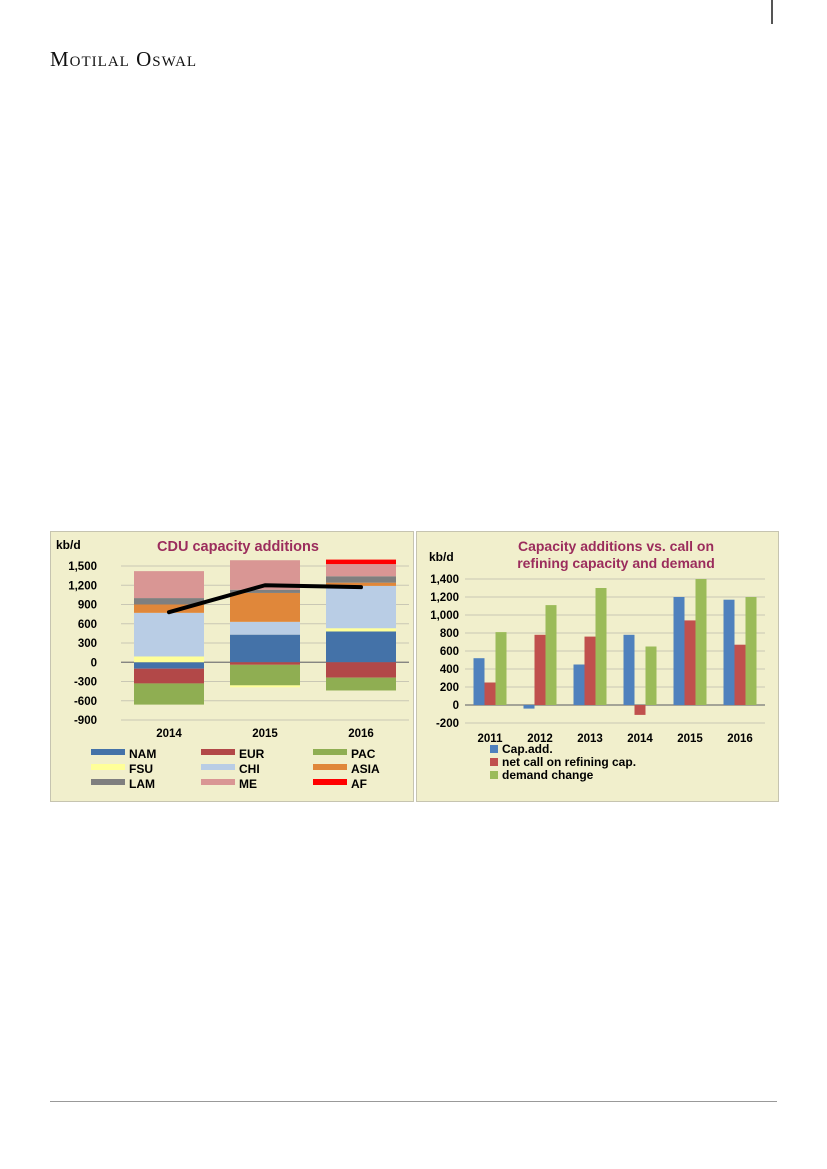  What do you see at coordinates (142, 784) in the screenshot?
I see `legend-label: LAM` at bounding box center [142, 784].